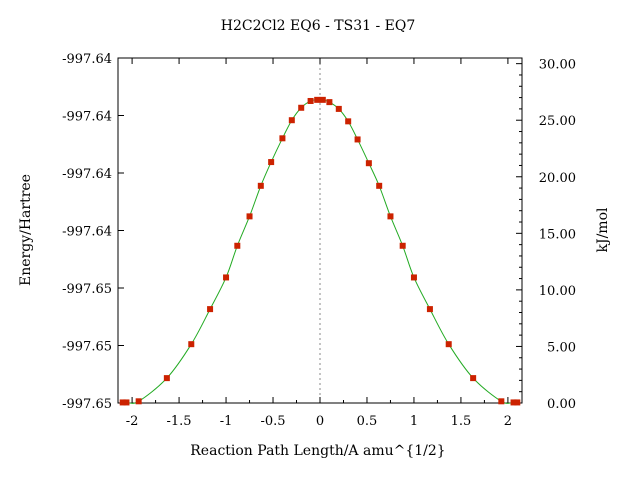 The width and height of the screenshot is (640, 480). I want to click on y-axis-label-left: Energy/Hartree, so click(26, 230).